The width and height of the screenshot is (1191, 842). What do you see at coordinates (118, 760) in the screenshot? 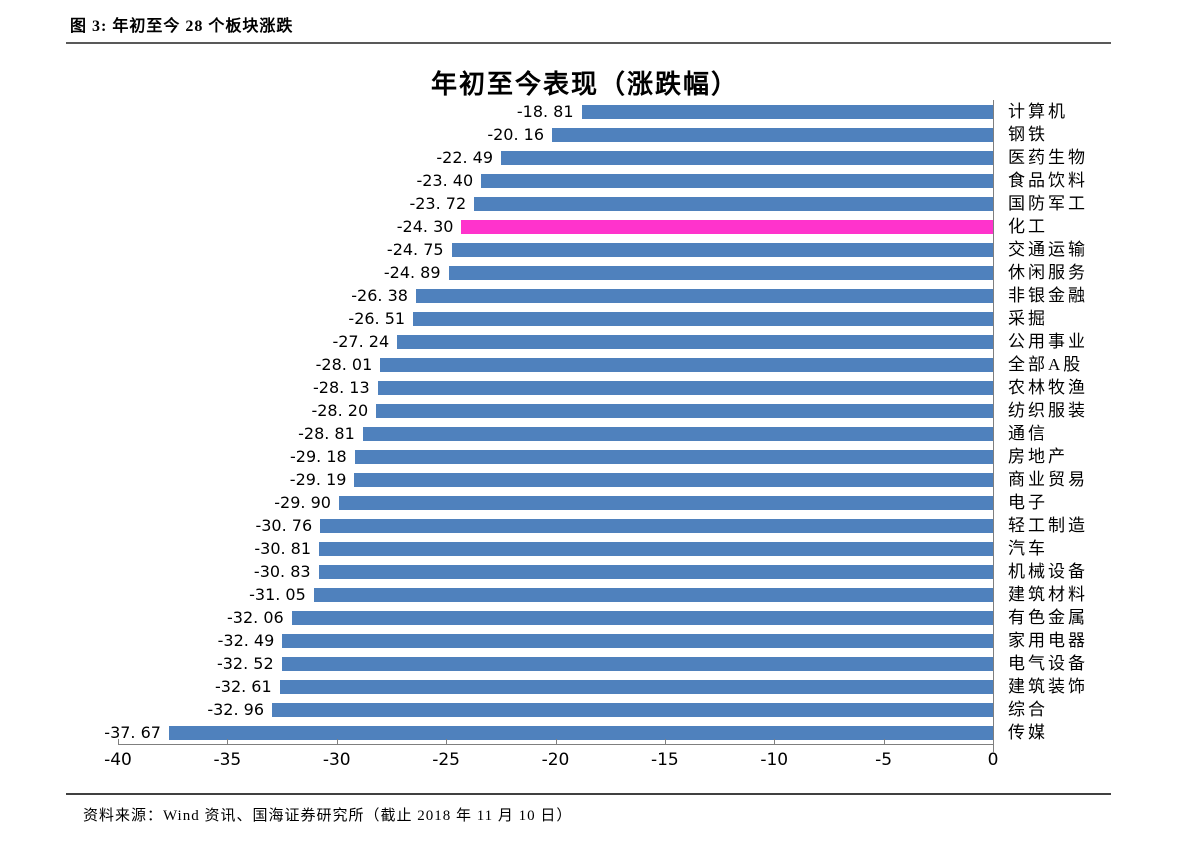
I see `x-axis-tick-label: -40` at bounding box center [118, 760].